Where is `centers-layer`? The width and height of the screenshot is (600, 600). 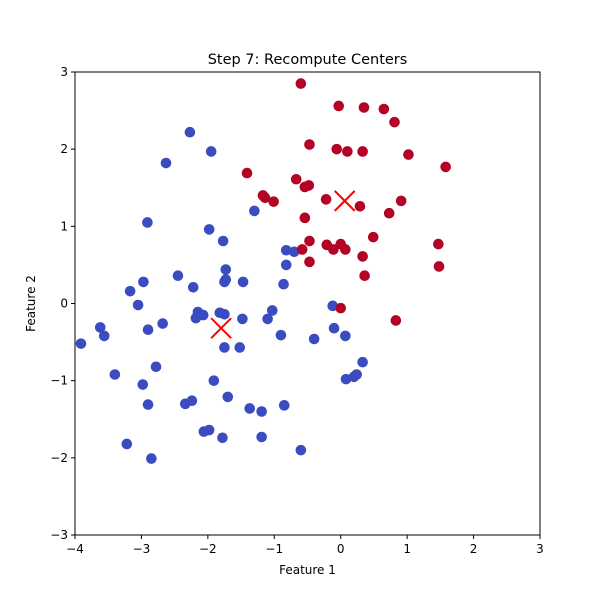 centers-layer is located at coordinates (283, 264).